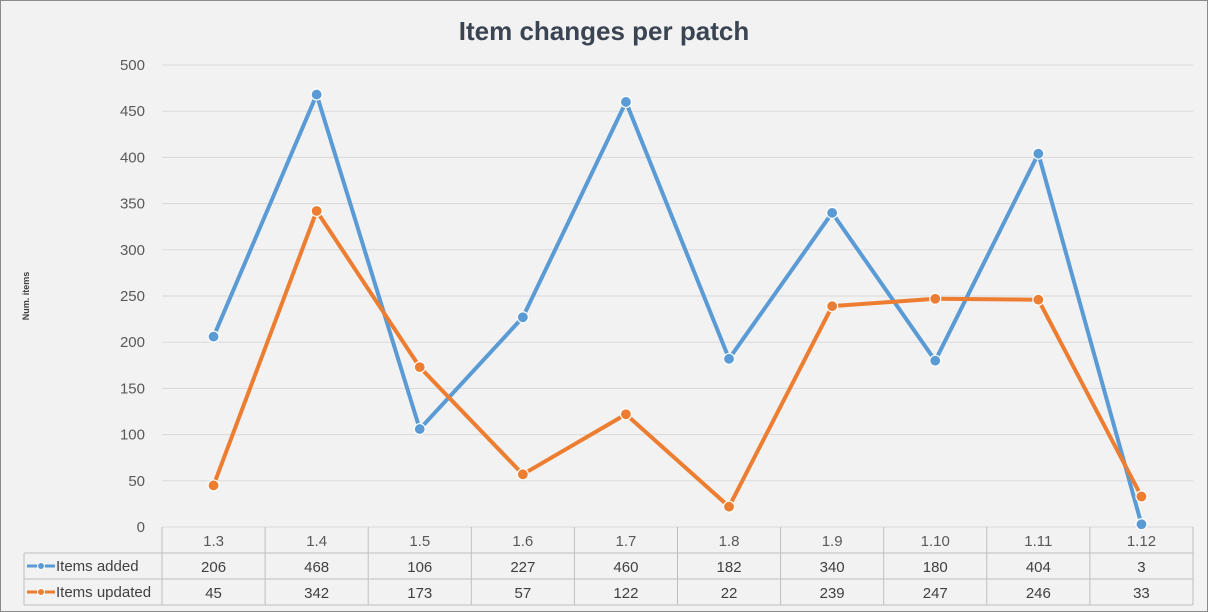 Image resolution: width=1208 pixels, height=612 pixels. What do you see at coordinates (522, 567) in the screenshot?
I see `table-cell: 227` at bounding box center [522, 567].